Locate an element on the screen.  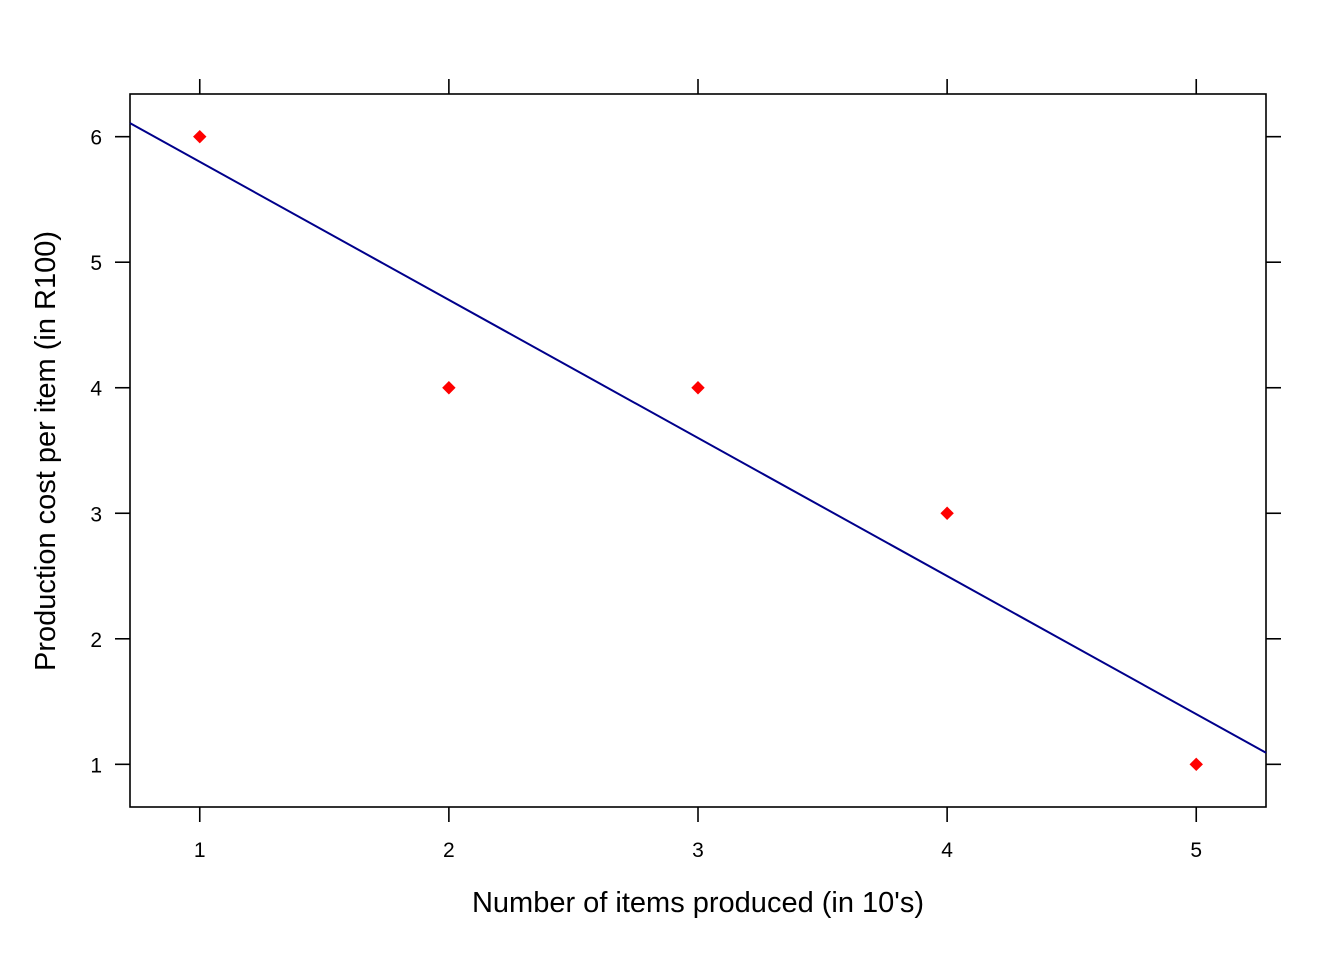
x-tick-label: 4 is located at coordinates (947, 850).